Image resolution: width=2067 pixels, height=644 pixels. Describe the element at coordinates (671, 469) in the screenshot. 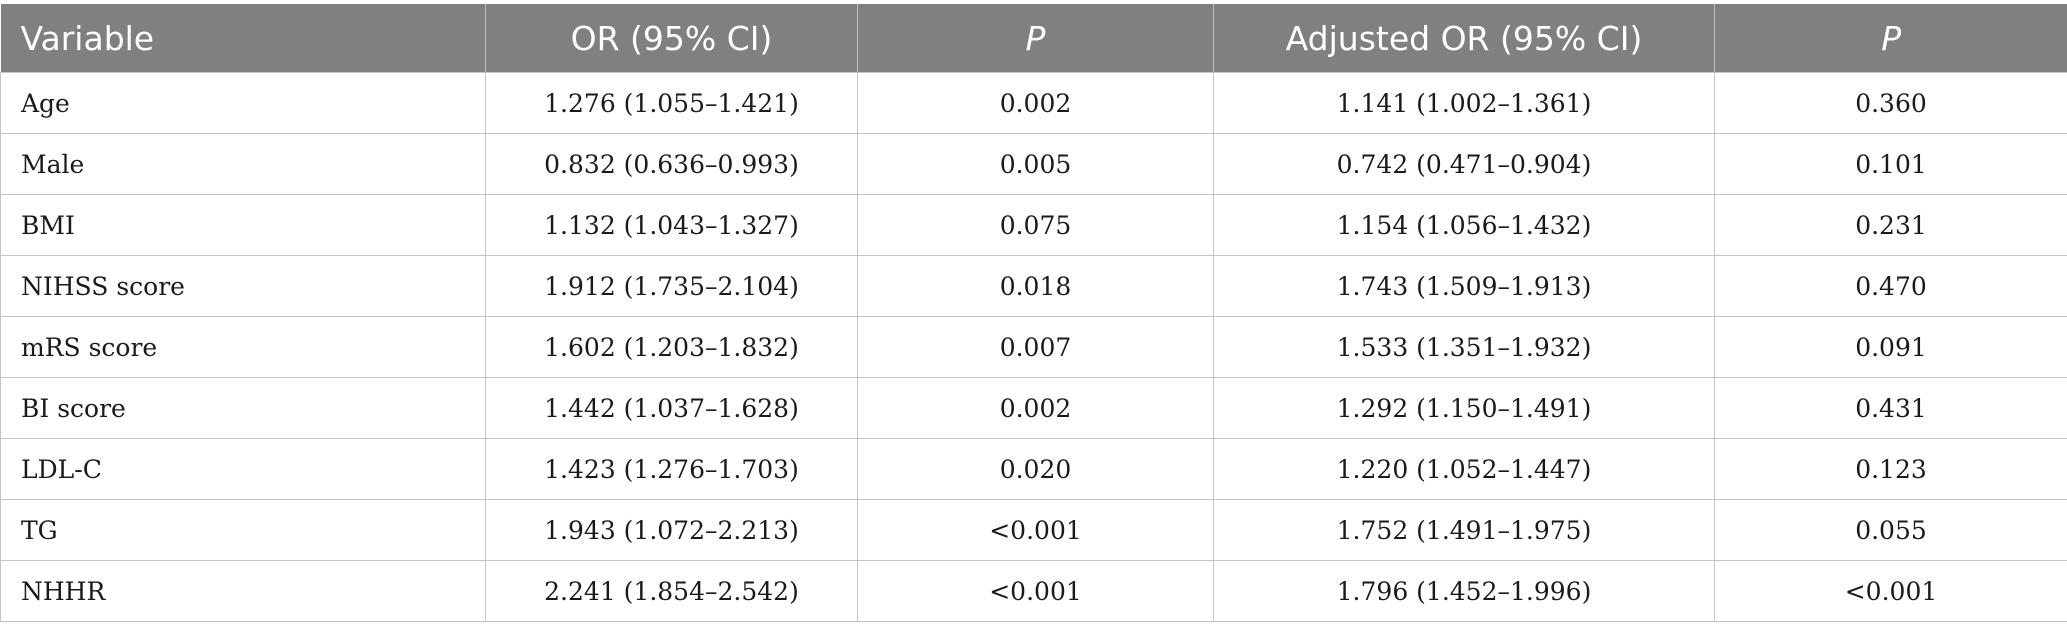

I see `cell-or-ci: 1.423 (1.276–1.703)` at that location.